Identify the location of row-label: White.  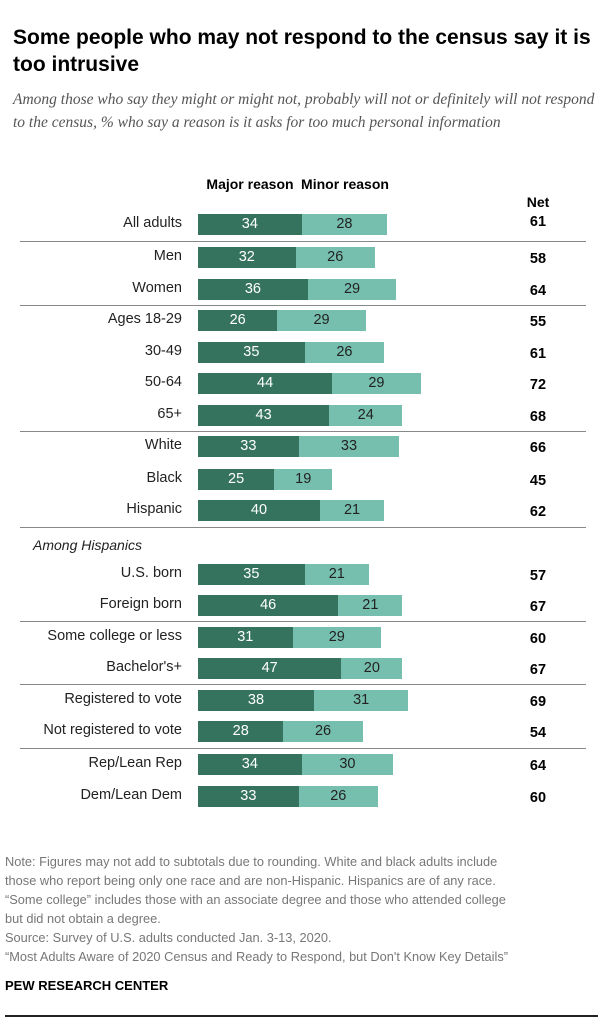
(163, 445).